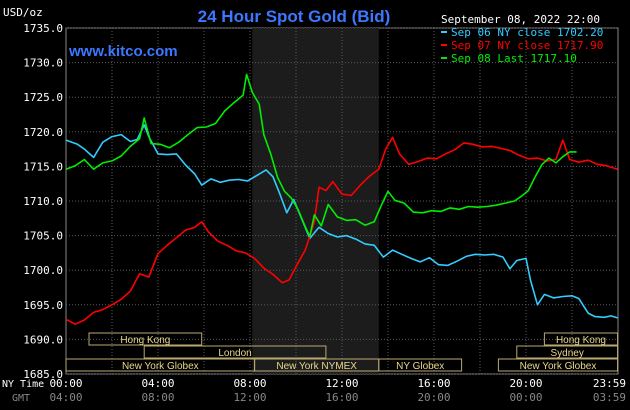  What do you see at coordinates (43, 236) in the screenshot?
I see `y-tick-label: 1705.0` at bounding box center [43, 236].